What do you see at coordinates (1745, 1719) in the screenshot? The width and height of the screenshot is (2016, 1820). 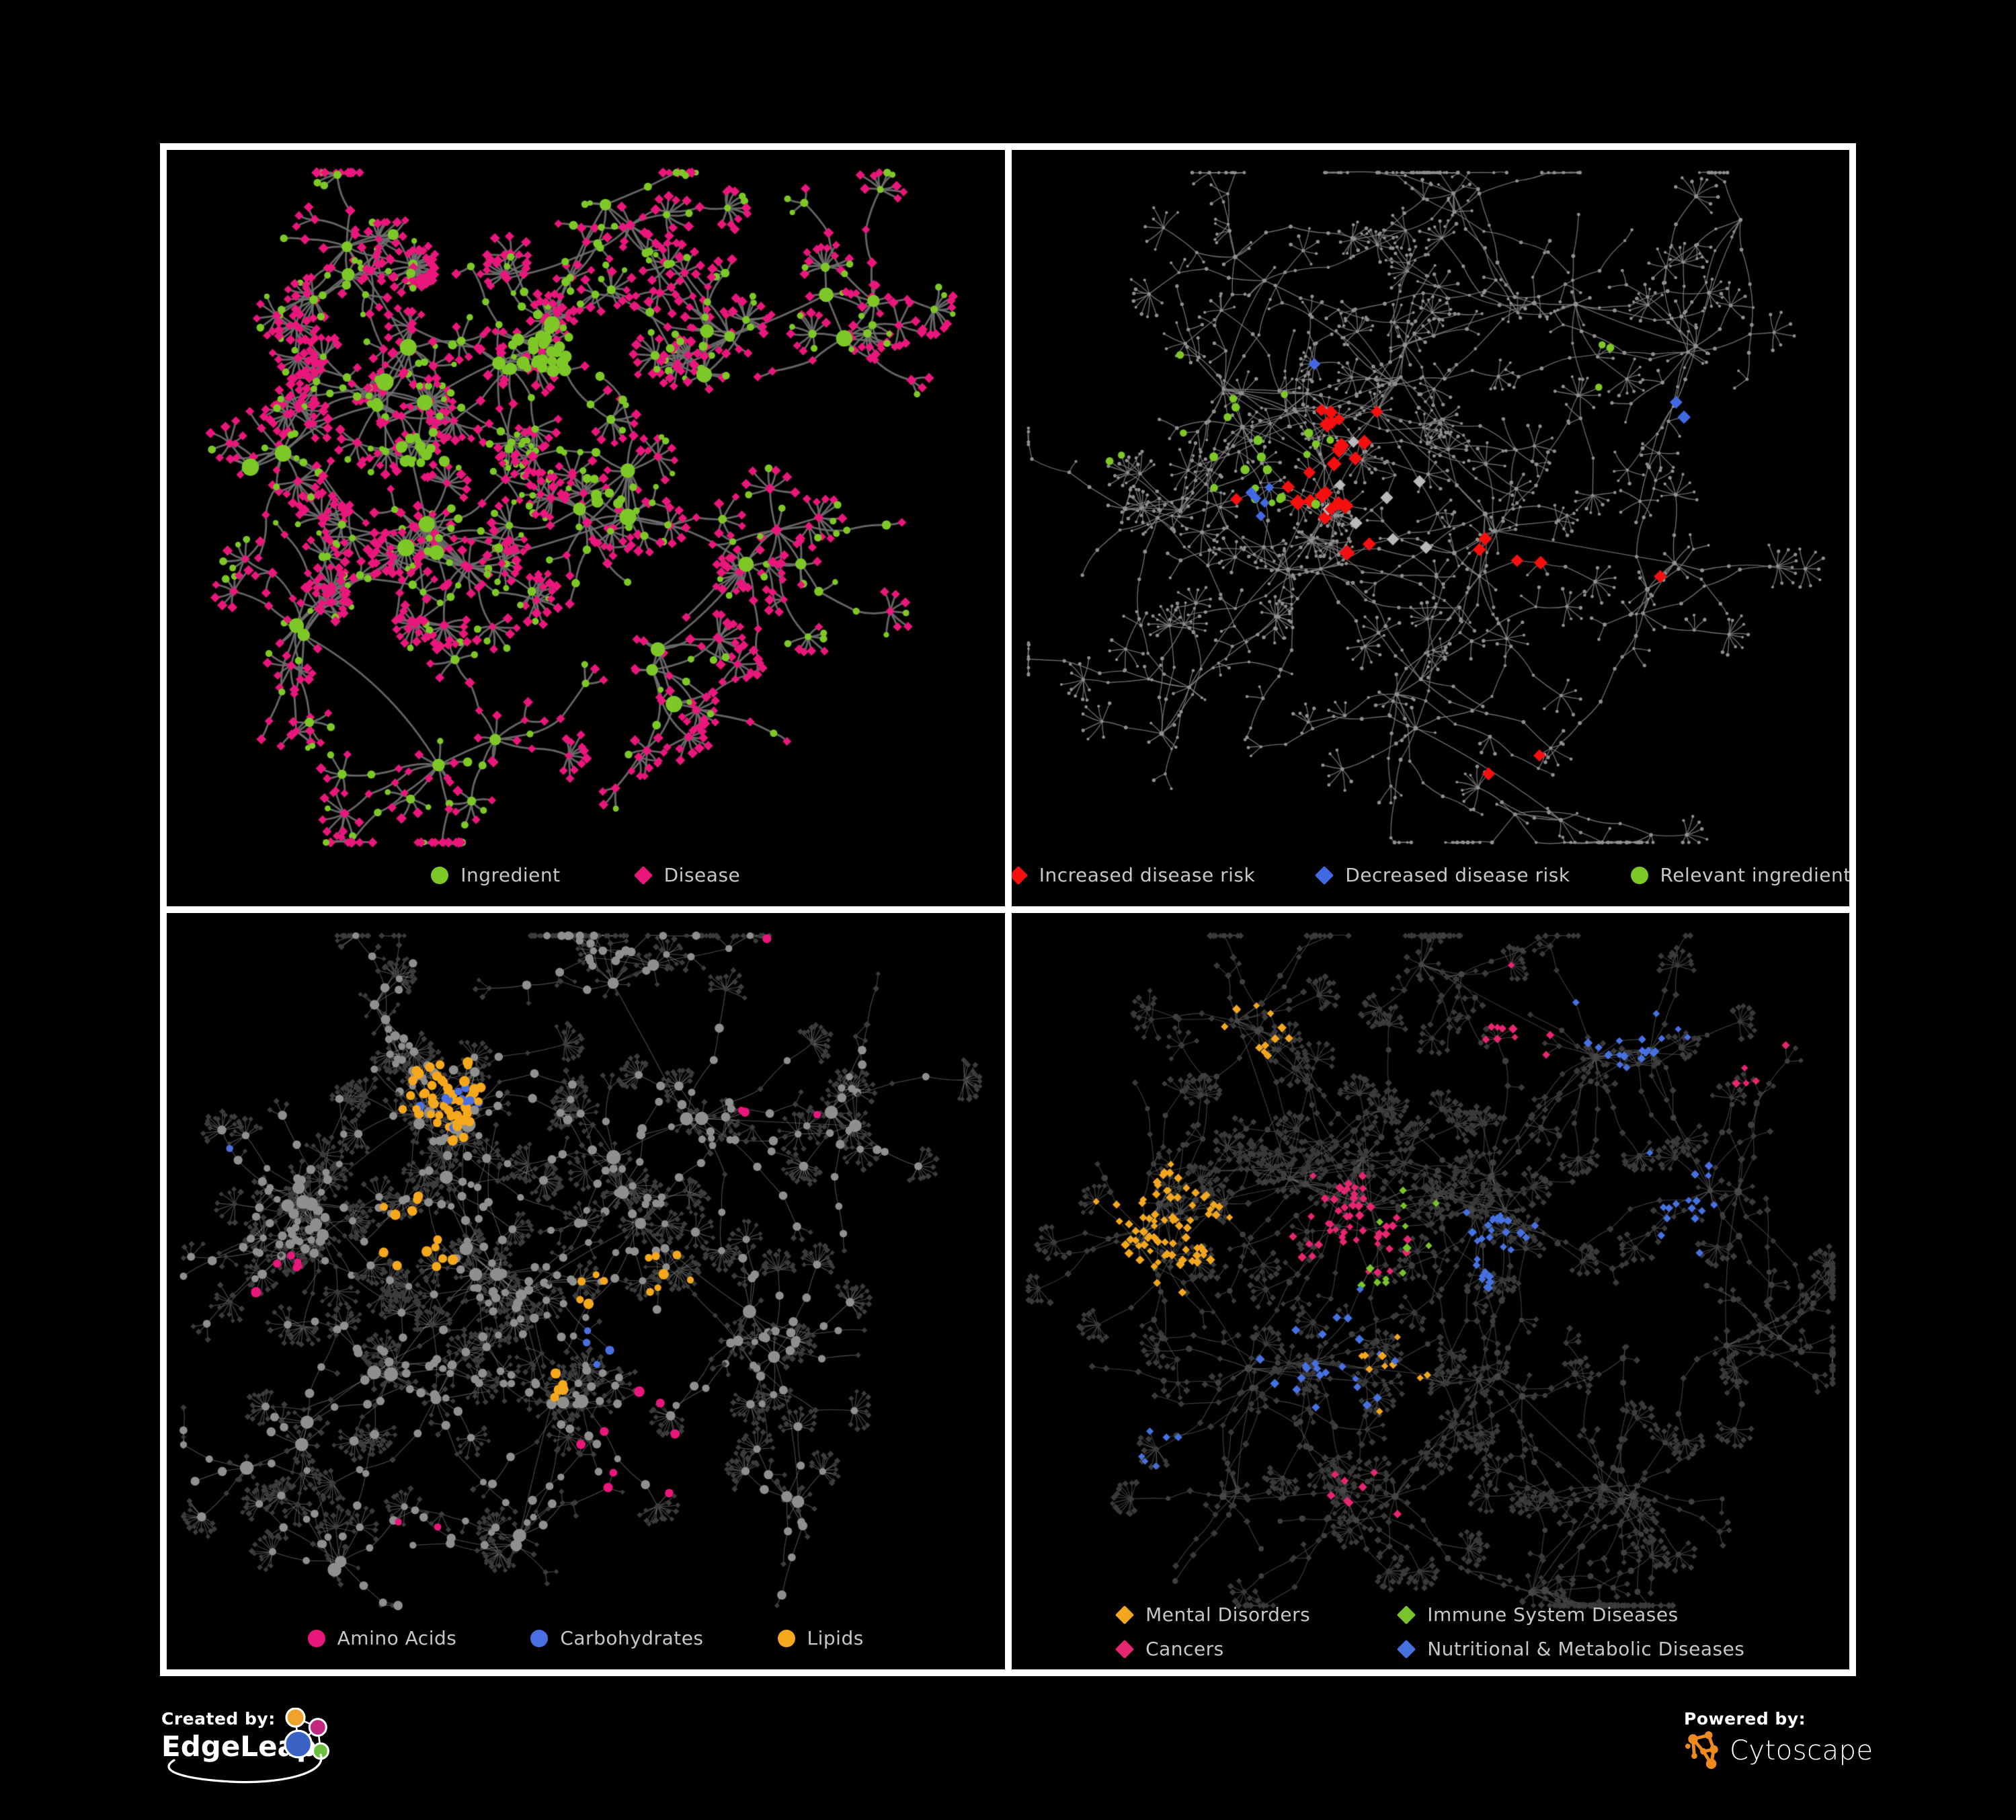 I see `powered-by-label: Powered by:` at bounding box center [1745, 1719].